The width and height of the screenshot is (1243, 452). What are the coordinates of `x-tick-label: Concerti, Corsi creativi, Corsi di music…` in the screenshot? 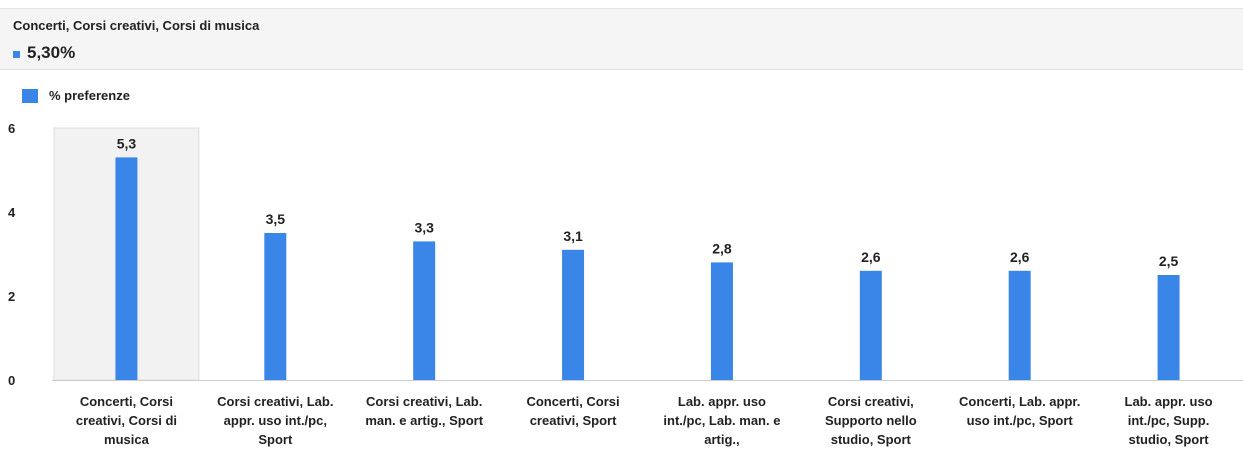 It's located at (126, 420).